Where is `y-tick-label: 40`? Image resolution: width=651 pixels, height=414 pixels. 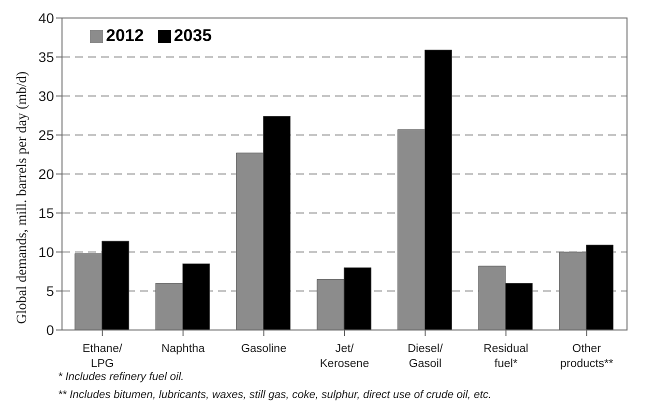
y-tick-label: 40 is located at coordinates (46, 18).